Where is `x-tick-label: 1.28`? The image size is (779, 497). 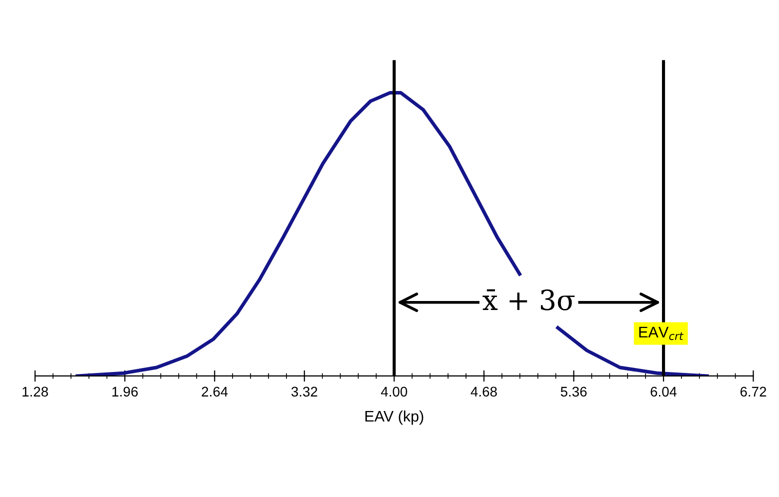
x-tick-label: 1.28 is located at coordinates (35, 391).